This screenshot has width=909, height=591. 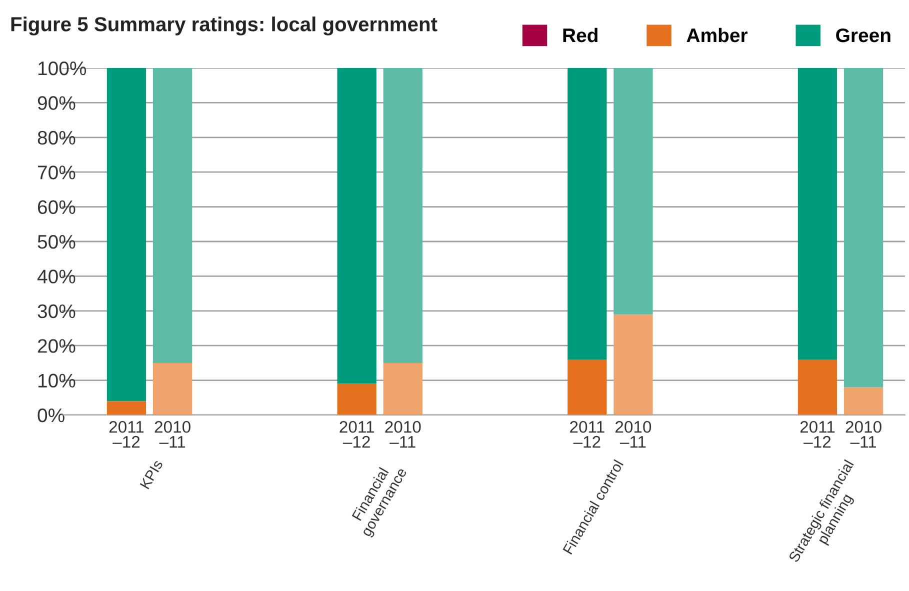 What do you see at coordinates (57, 103) in the screenshot?
I see `y-tick-label: 90%` at bounding box center [57, 103].